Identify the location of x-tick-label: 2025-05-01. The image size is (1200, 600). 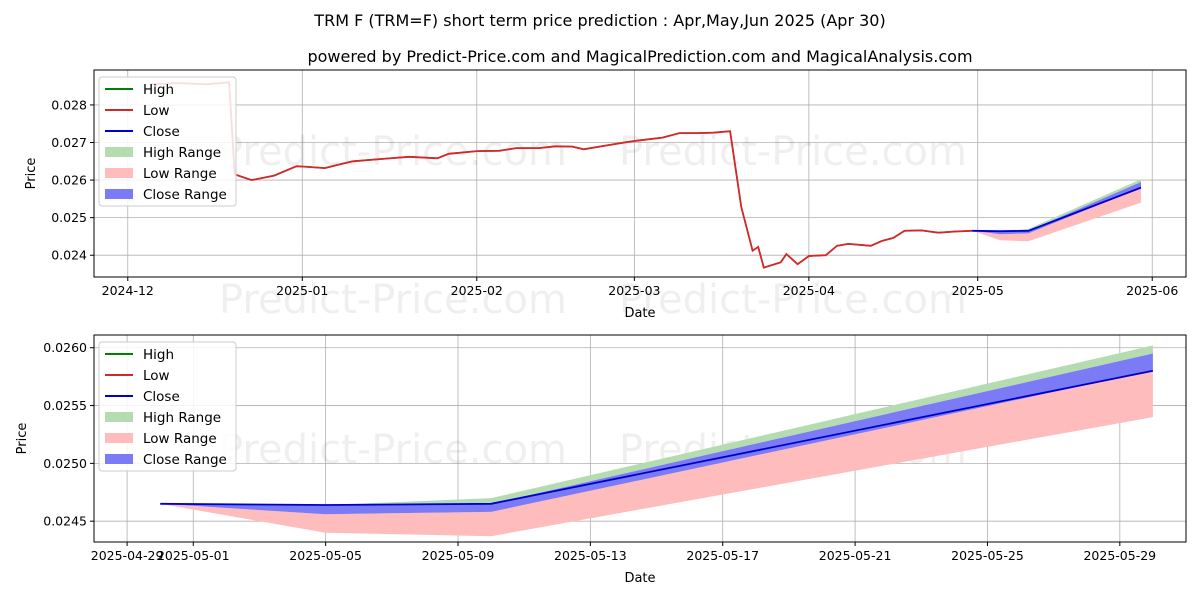
(193, 555).